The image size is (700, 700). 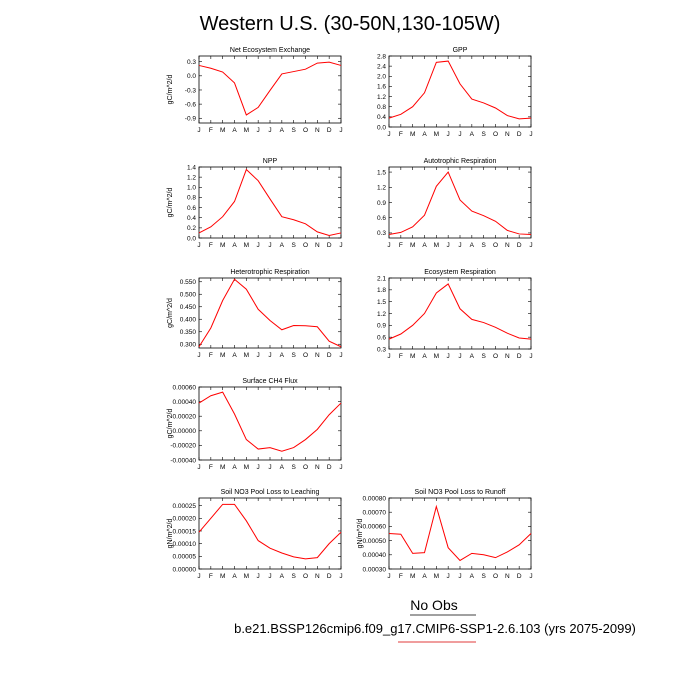 I want to click on y-tick-label: -0.3, so click(x=191, y=90).